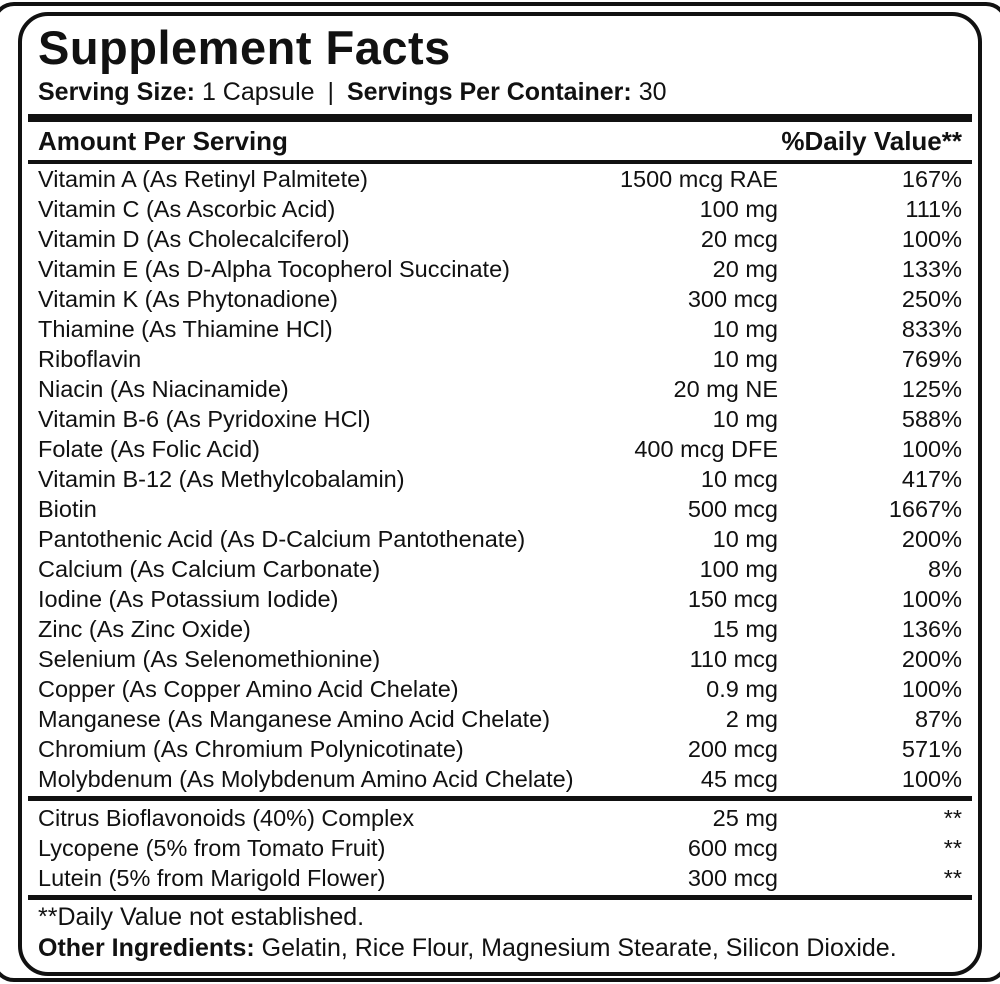 The height and width of the screenshot is (984, 1000). I want to click on divider-botanicals, so click(500, 798).